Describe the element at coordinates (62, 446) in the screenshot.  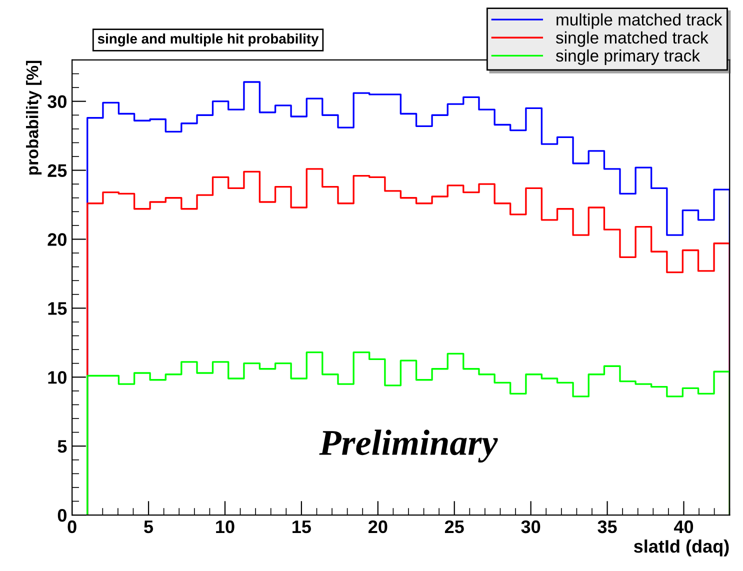
I see `y-tick-label: 5` at that location.